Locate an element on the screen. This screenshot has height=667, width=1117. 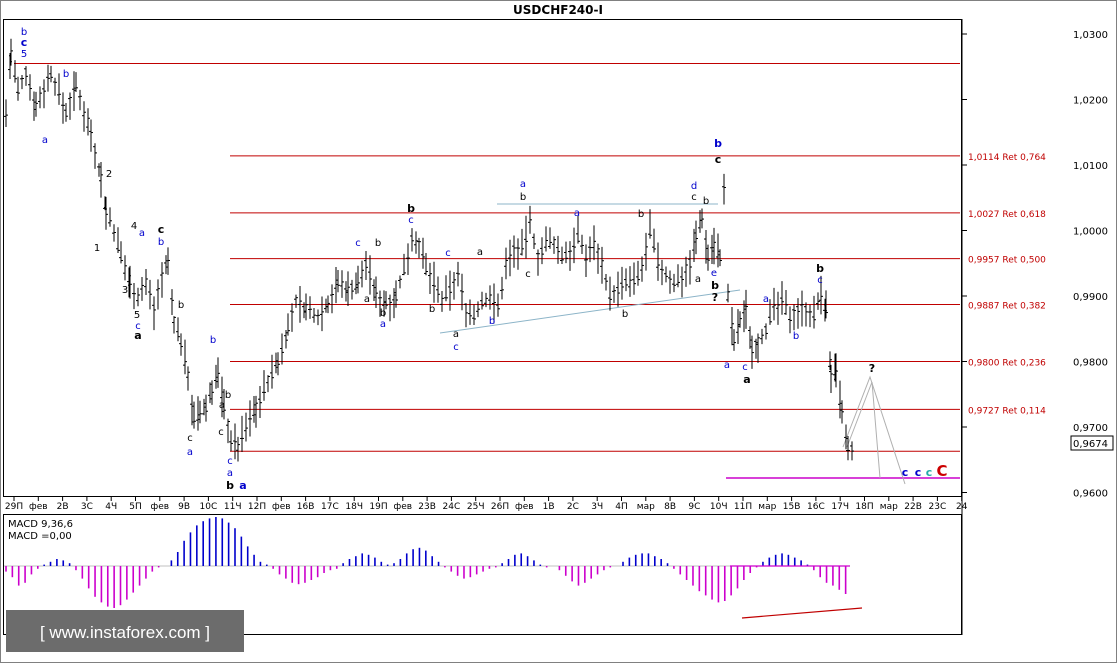
date-tick-label: 8В is located at coordinates (670, 507).